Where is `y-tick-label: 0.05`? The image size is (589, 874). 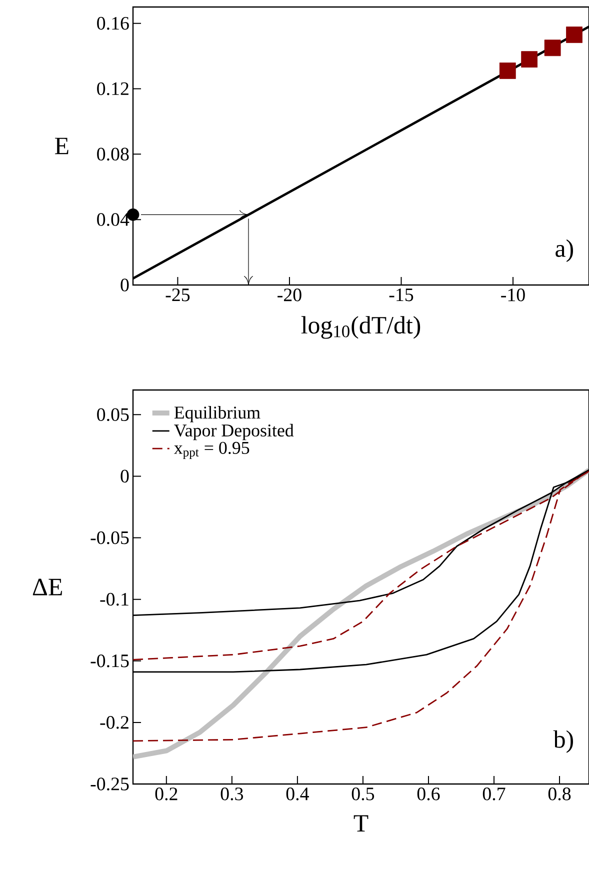
y-tick-label: 0.05 is located at coordinates (113, 415).